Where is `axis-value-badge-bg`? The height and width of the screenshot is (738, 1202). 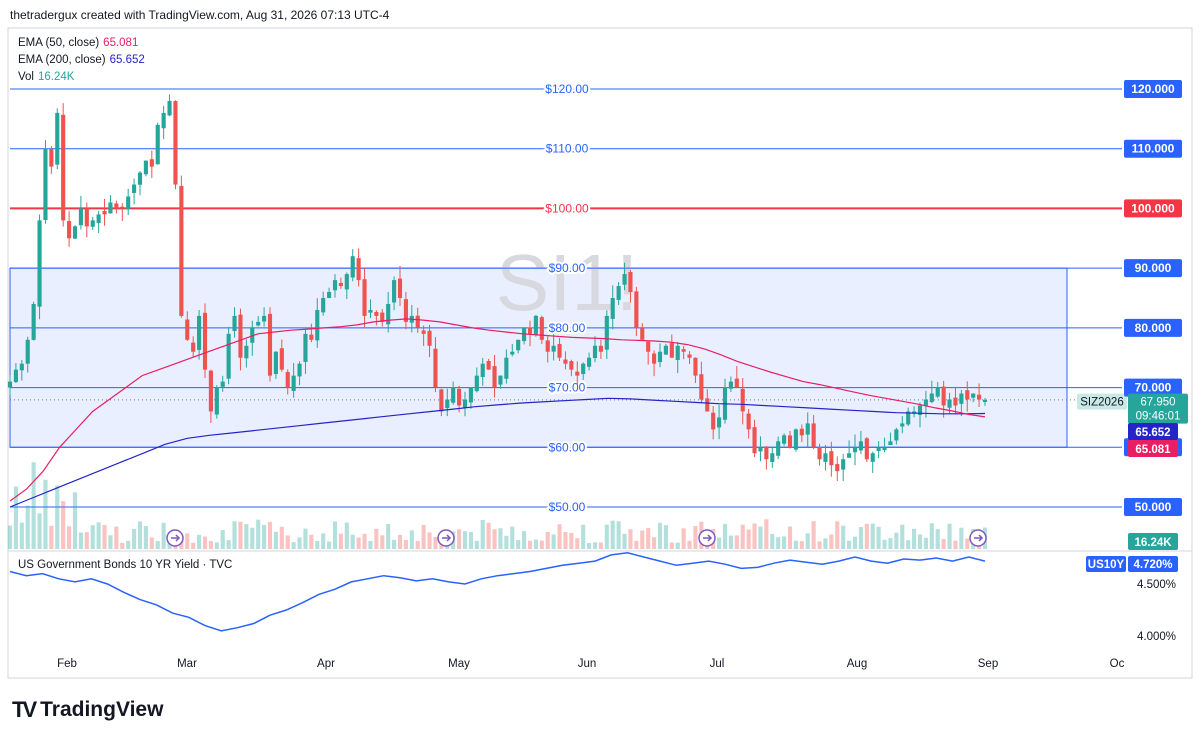
axis-value-badge-bg is located at coordinates (1153, 541).